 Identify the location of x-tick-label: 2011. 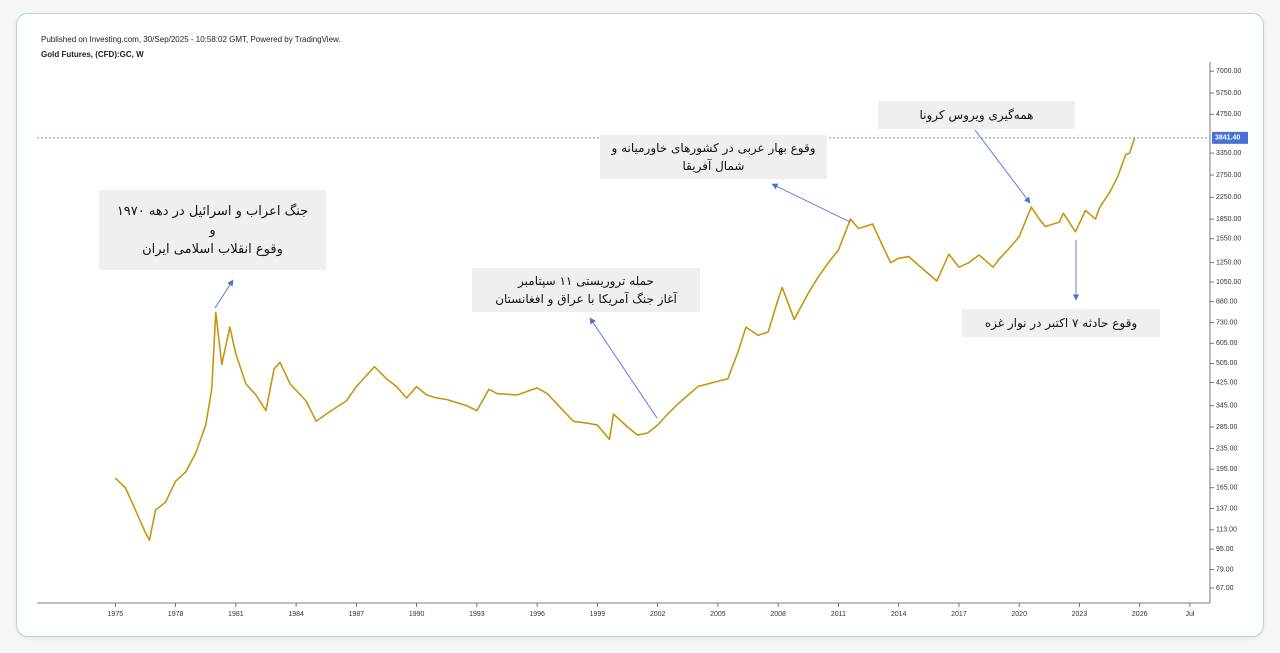
(838, 614).